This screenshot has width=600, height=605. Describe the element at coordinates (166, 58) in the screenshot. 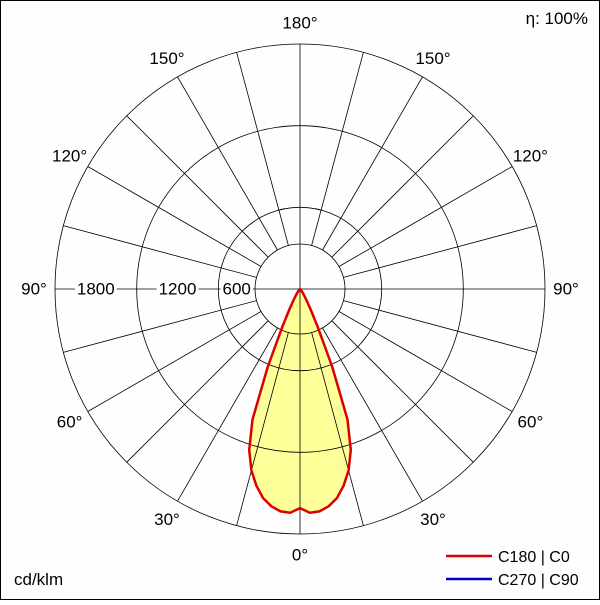

I see `angle-label-150-left: 150°` at that location.